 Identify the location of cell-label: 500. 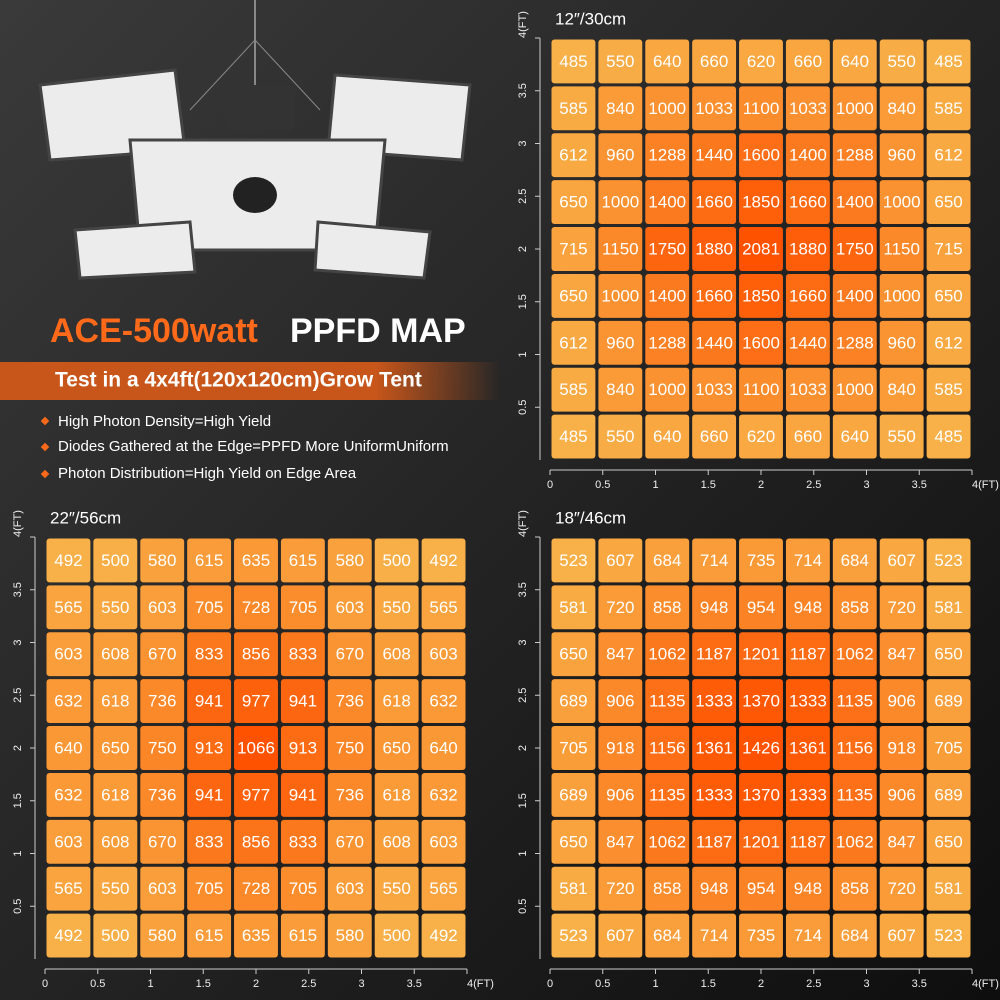
(115, 935).